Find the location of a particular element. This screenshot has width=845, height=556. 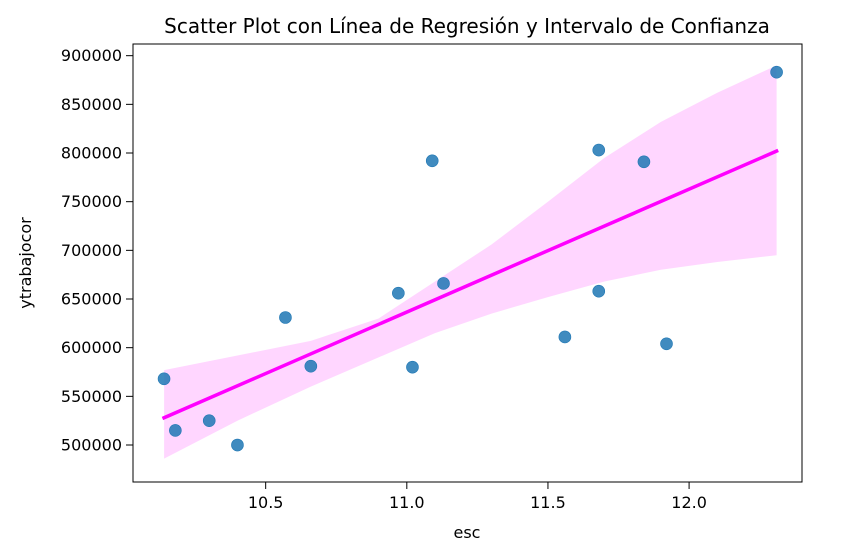

x-axis: 10.5 11.0 11.5 12.0 is located at coordinates (477, 497).